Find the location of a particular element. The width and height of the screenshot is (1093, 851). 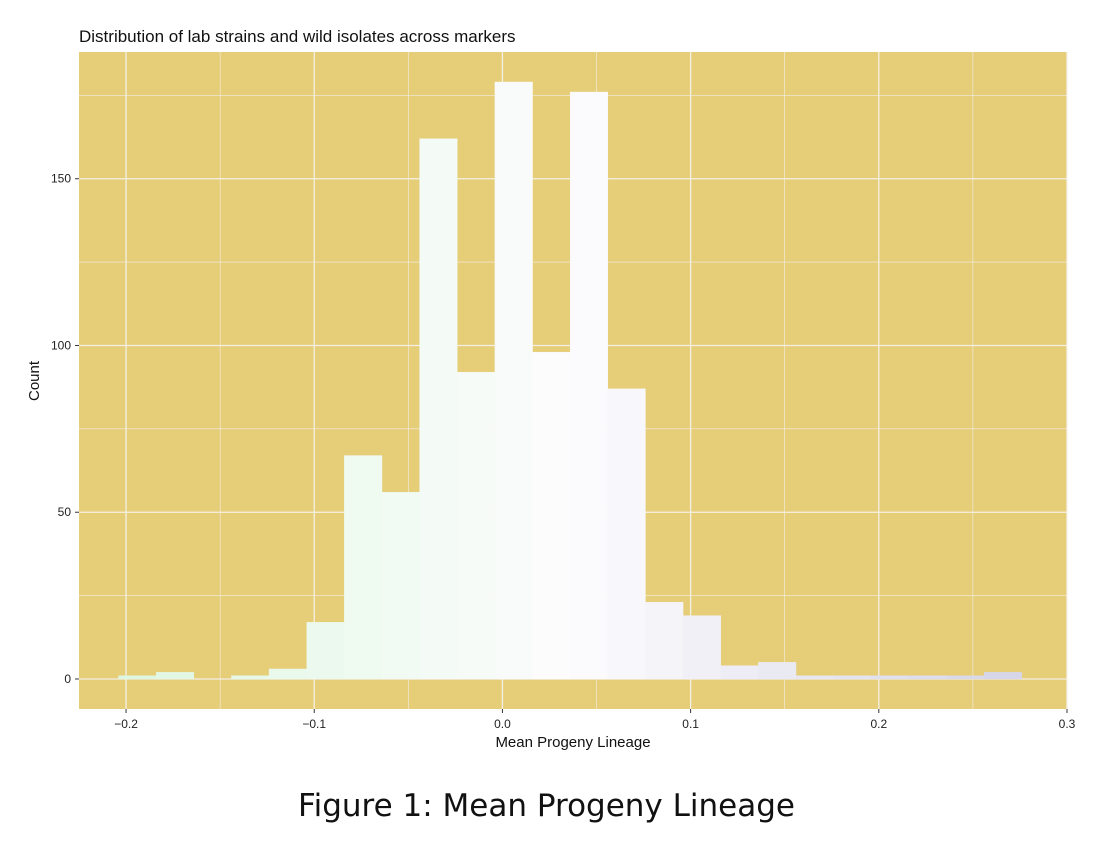

x-tick-label: 0.3 is located at coordinates (1067, 724).